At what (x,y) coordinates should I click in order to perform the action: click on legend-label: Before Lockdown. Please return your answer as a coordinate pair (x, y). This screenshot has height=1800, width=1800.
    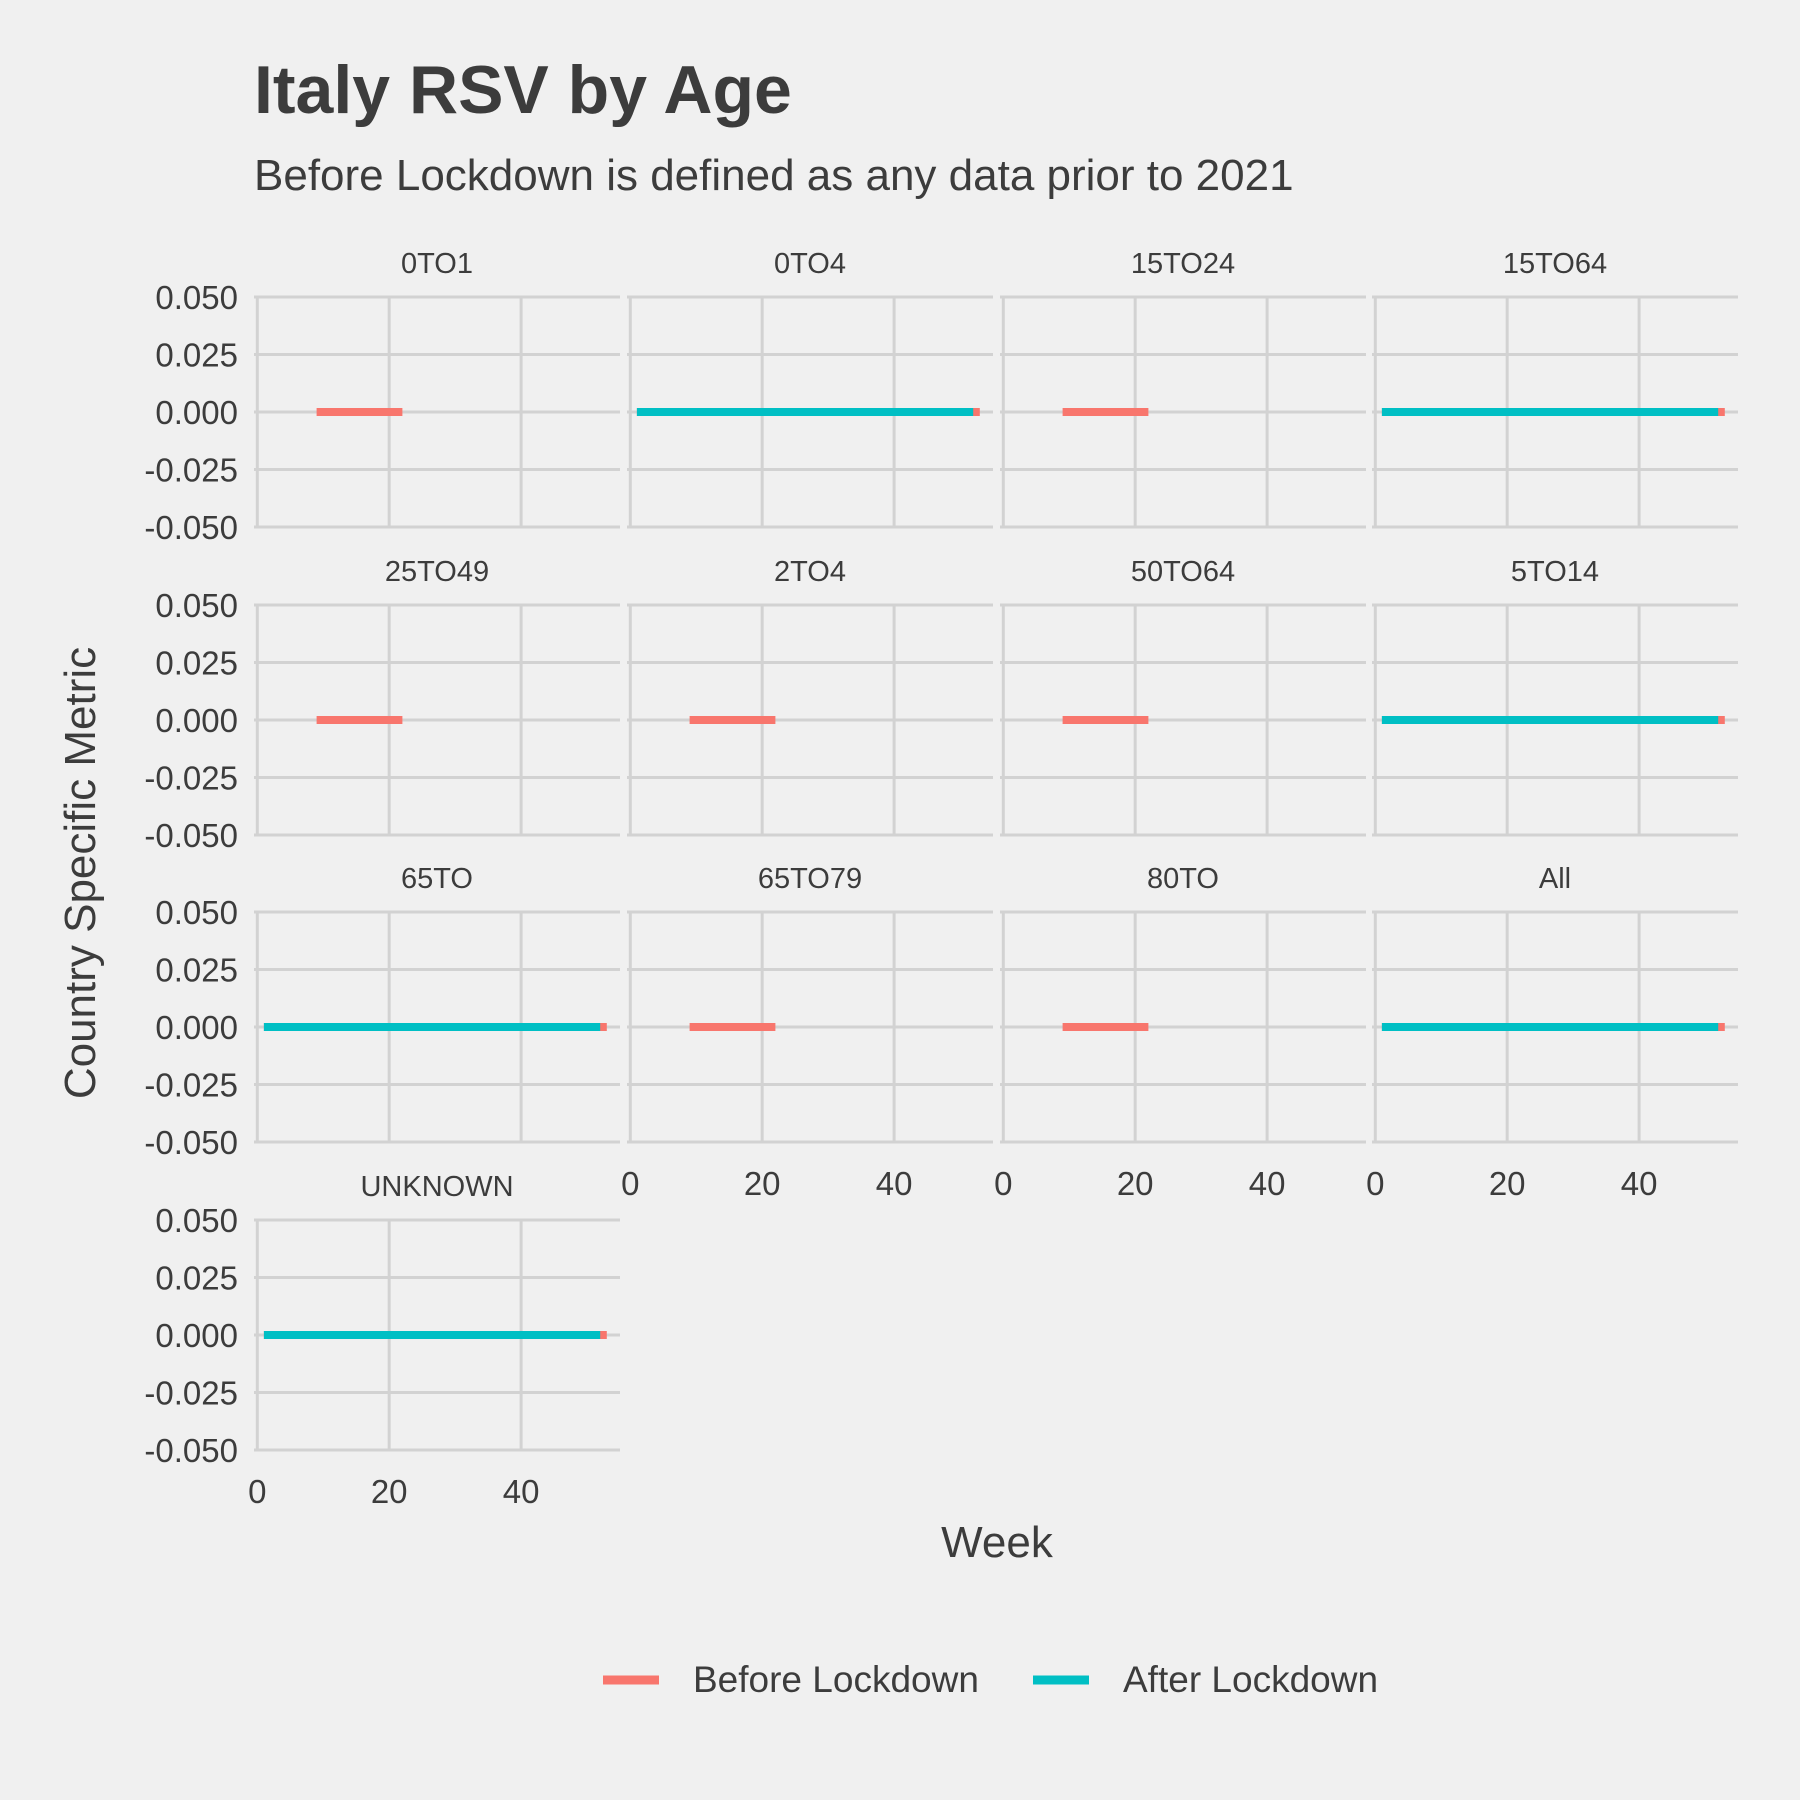
    Looking at the image, I should click on (836, 1679).